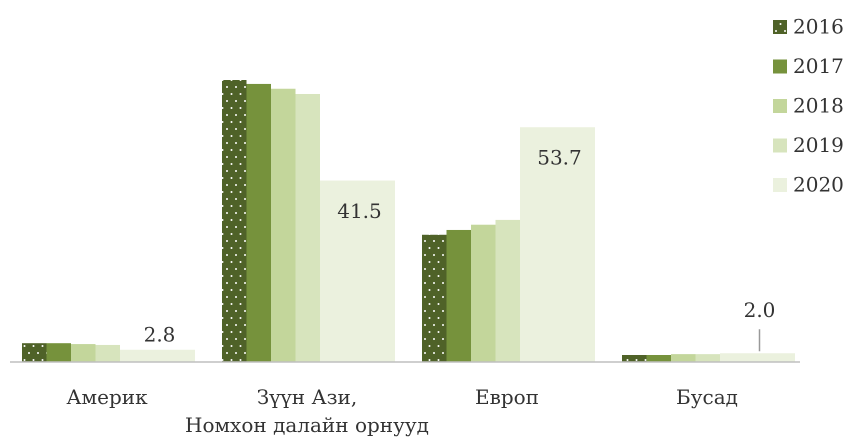  I want to click on legend-label: 2019, so click(818, 145).